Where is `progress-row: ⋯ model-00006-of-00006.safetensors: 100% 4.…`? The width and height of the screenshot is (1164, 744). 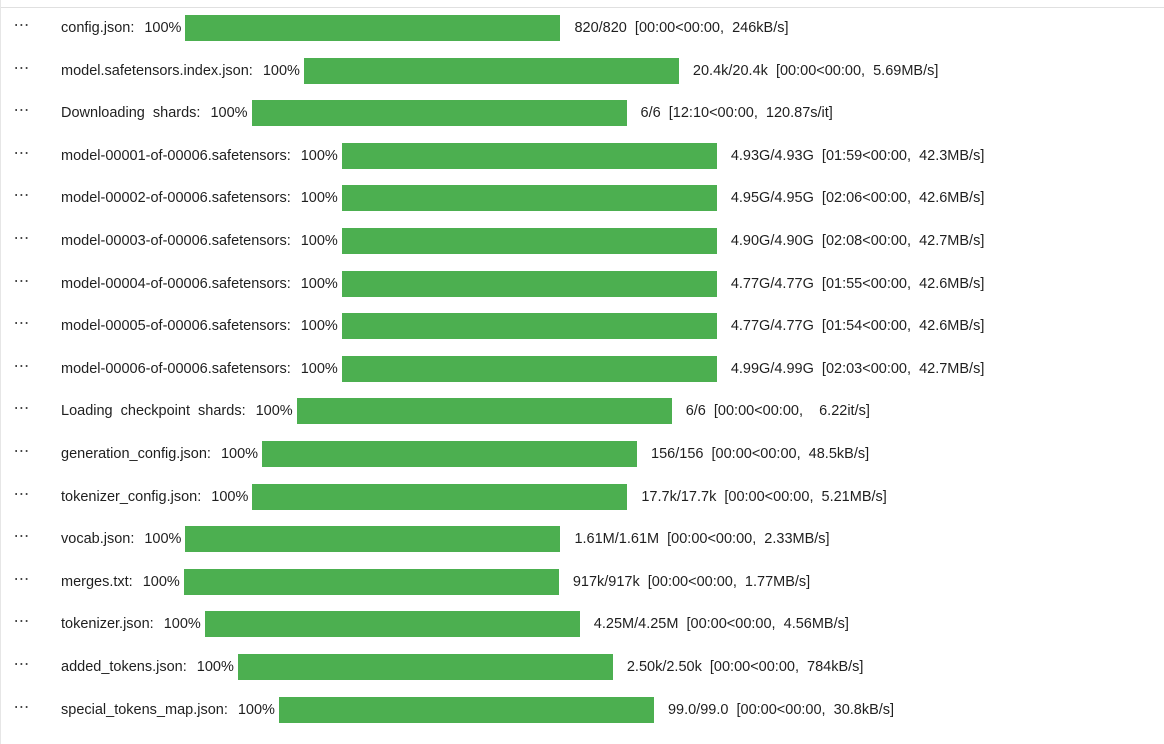 progress-row: ⋯ model-00006-of-00006.safetensors: 100% 4.… is located at coordinates (582, 370).